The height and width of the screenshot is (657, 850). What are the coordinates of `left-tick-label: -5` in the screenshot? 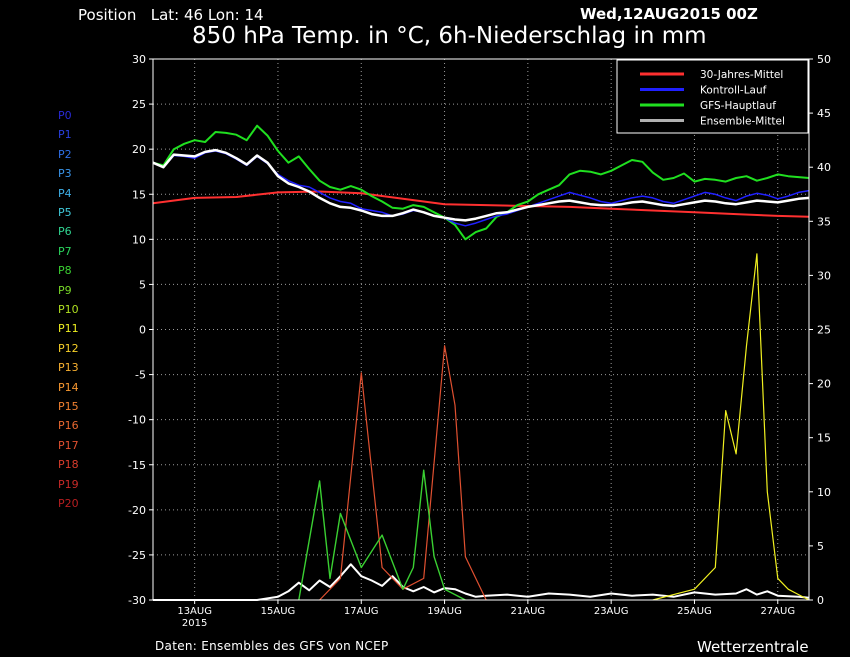 It's located at (140, 375).